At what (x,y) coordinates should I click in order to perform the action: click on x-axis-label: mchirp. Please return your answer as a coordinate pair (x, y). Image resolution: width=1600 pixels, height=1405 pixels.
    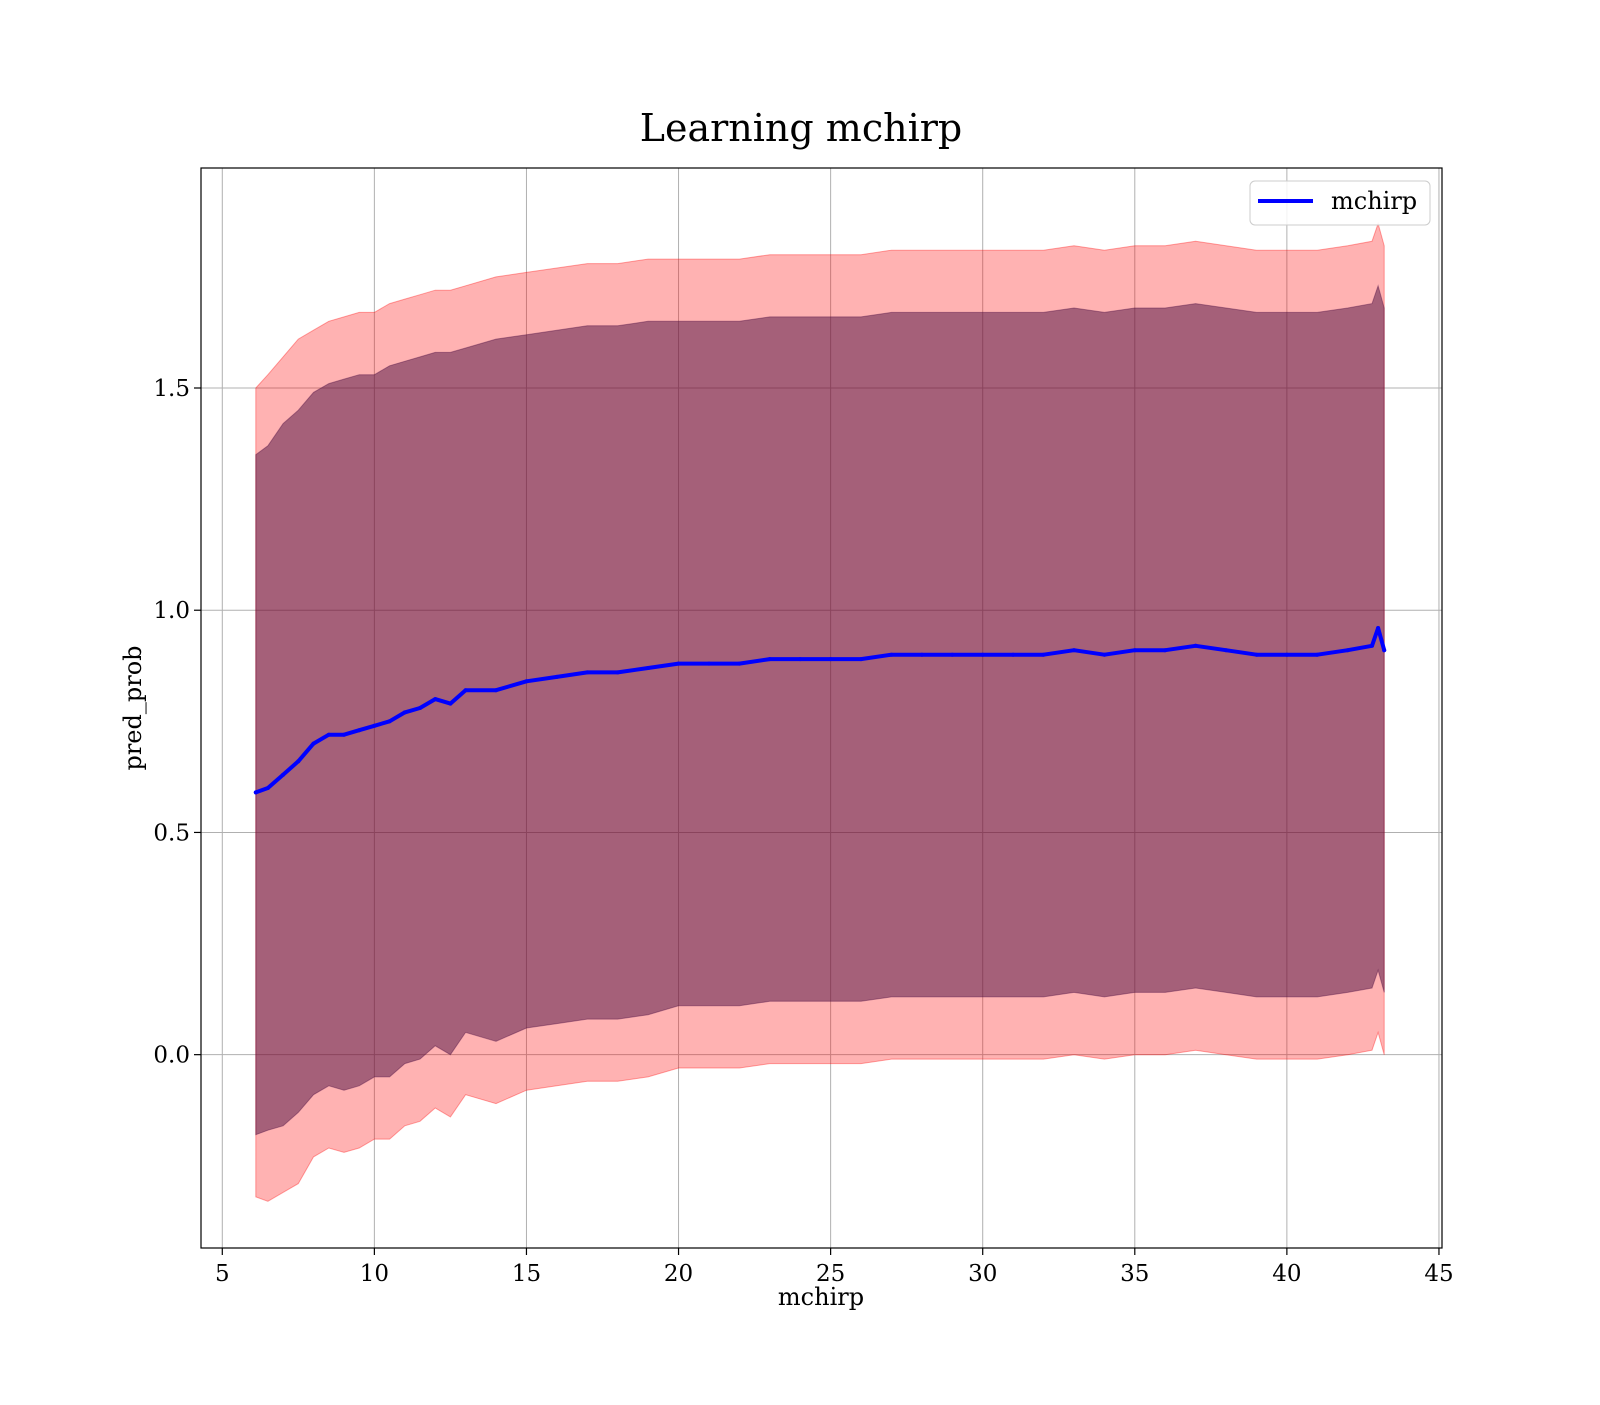
    Looking at the image, I should click on (821, 1297).